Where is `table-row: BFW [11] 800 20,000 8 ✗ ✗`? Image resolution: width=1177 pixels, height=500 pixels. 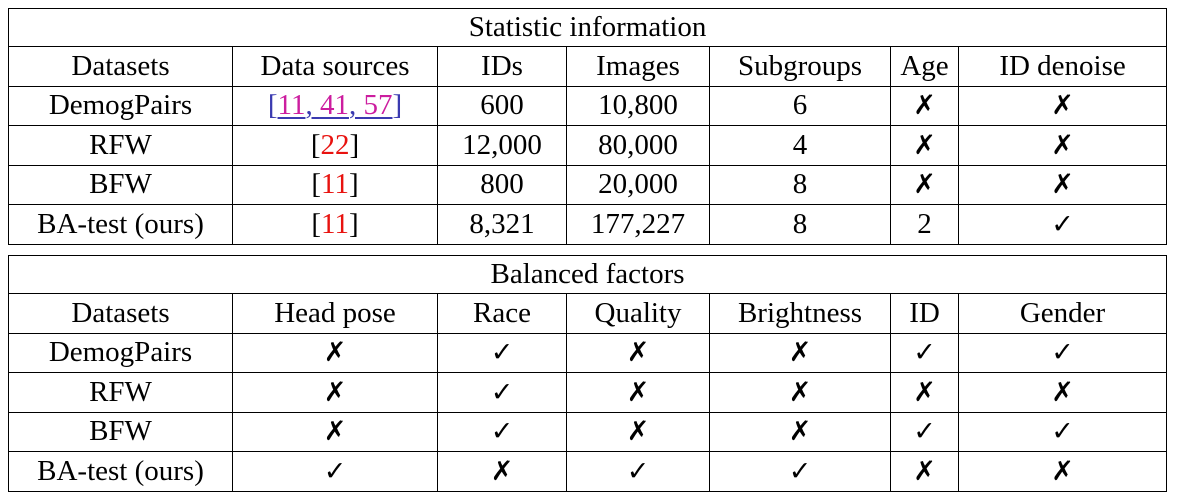
table-row: BFW [11] 800 20,000 8 ✗ ✗ is located at coordinates (588, 184).